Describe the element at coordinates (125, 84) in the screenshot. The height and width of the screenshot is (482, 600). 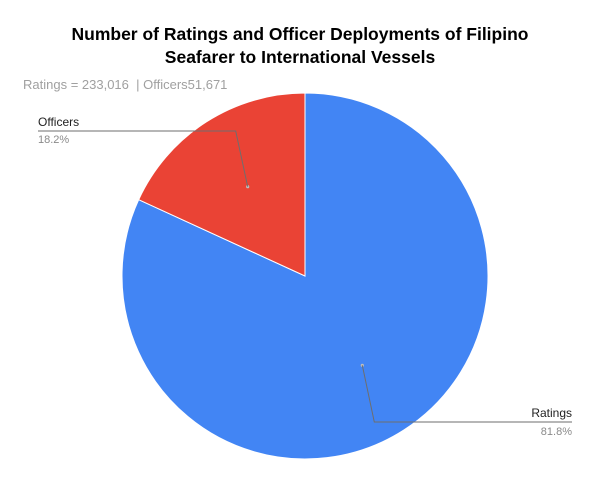
I see `chart-subtitle: Ratings = 233,016 | Officers51,671` at that location.